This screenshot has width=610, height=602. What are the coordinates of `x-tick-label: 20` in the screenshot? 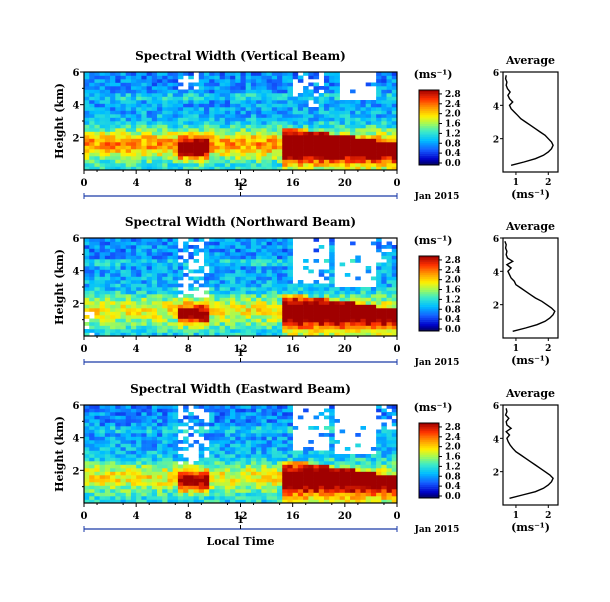 It's located at (345, 516).